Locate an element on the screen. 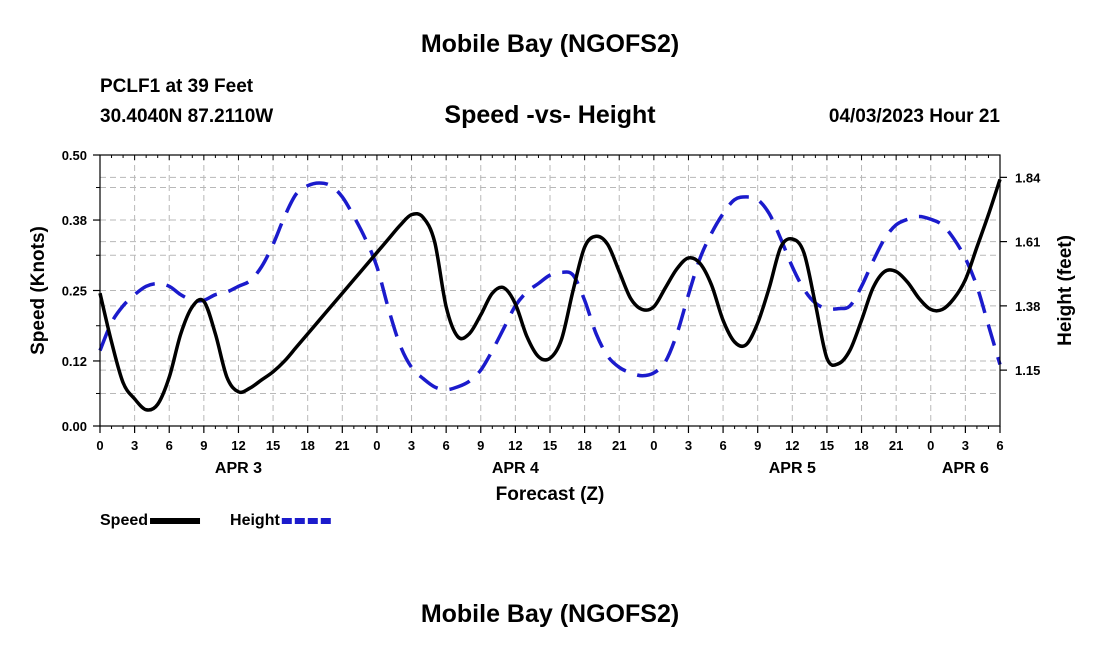  legend-label-speed: Speed is located at coordinates (124, 520).